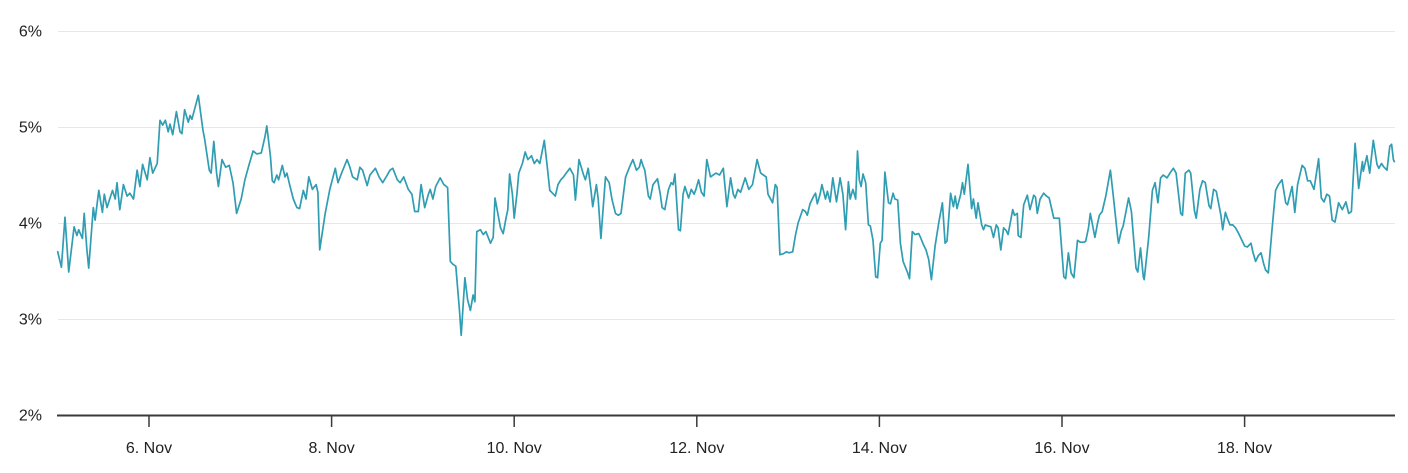 This screenshot has width=1408, height=473. What do you see at coordinates (30, 224) in the screenshot?
I see `y-tick-label-4pct: 4%` at bounding box center [30, 224].